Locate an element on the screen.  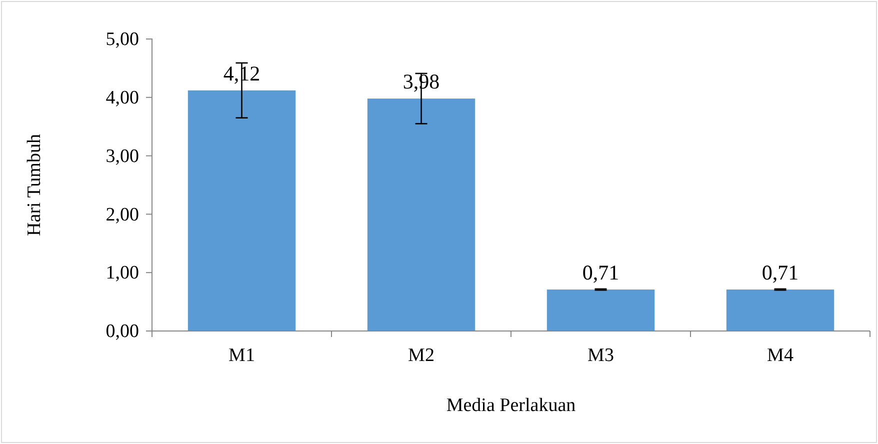
y-tick-label: 4,00 is located at coordinates (122, 97).